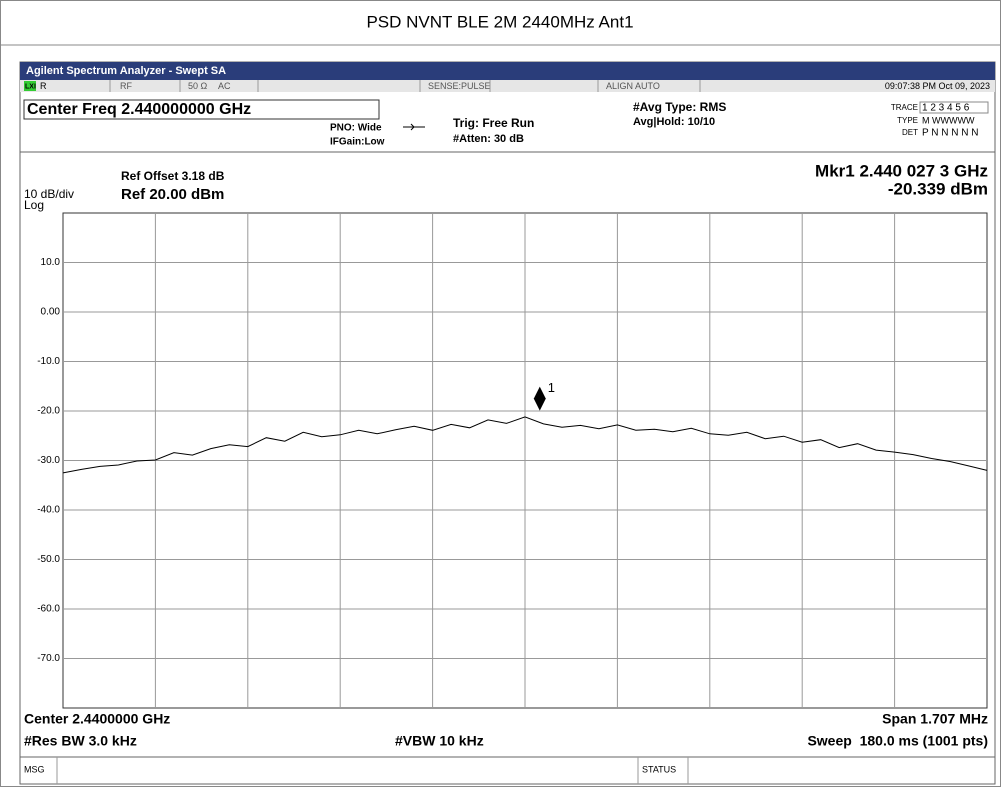  I want to click on app-title: Agilent Spectrum Analyzer - Swept SA, so click(126, 71).